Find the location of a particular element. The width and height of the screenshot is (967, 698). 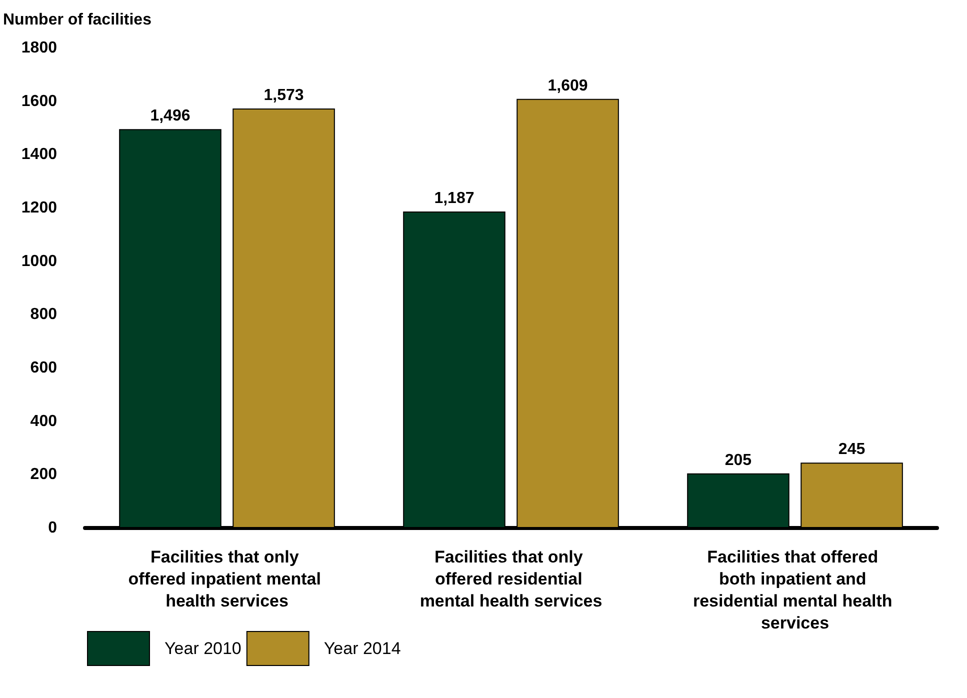

x-tick-label: Facilities that only offered inpatient mental health services is located at coordinates (227, 579).